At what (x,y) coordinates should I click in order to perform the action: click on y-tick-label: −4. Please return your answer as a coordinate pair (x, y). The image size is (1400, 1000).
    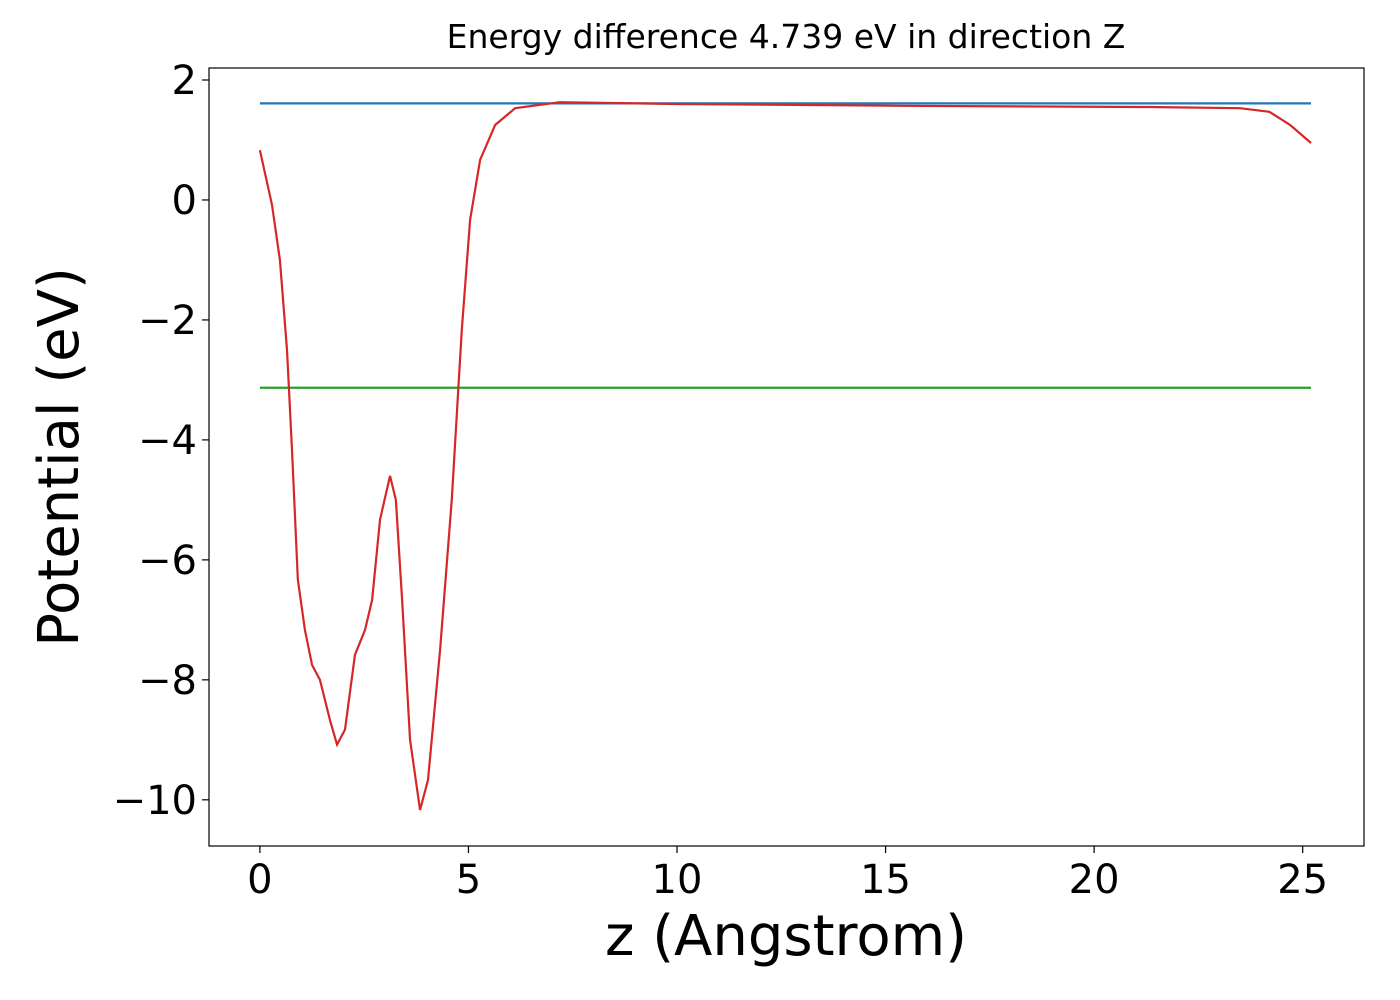
    Looking at the image, I should click on (167, 441).